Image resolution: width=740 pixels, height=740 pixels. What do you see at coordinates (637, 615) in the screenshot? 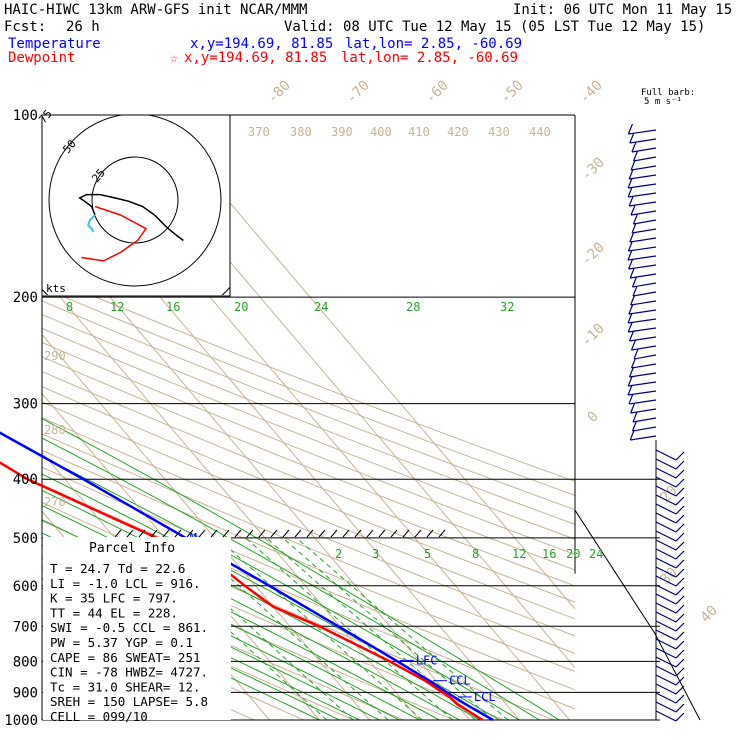
I see `frame-slant` at bounding box center [637, 615].